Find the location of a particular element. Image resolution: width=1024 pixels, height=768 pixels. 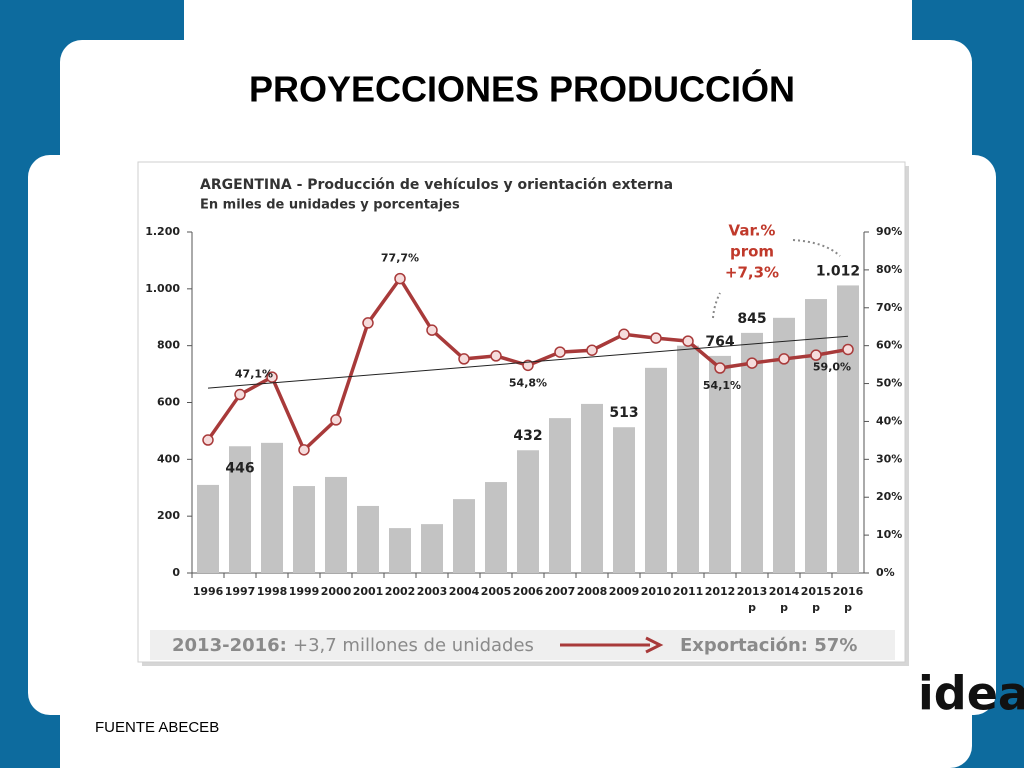

y2-tick-label: 70% is located at coordinates (889, 307).